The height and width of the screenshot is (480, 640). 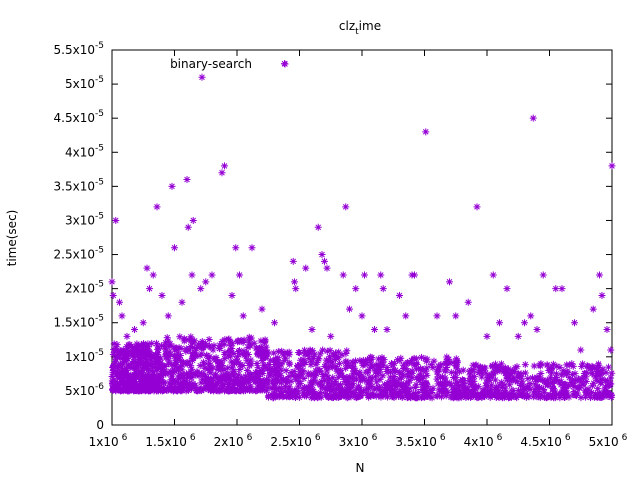 I want to click on y-tick-label: 5x10⁻⁶, so click(x=84, y=390).